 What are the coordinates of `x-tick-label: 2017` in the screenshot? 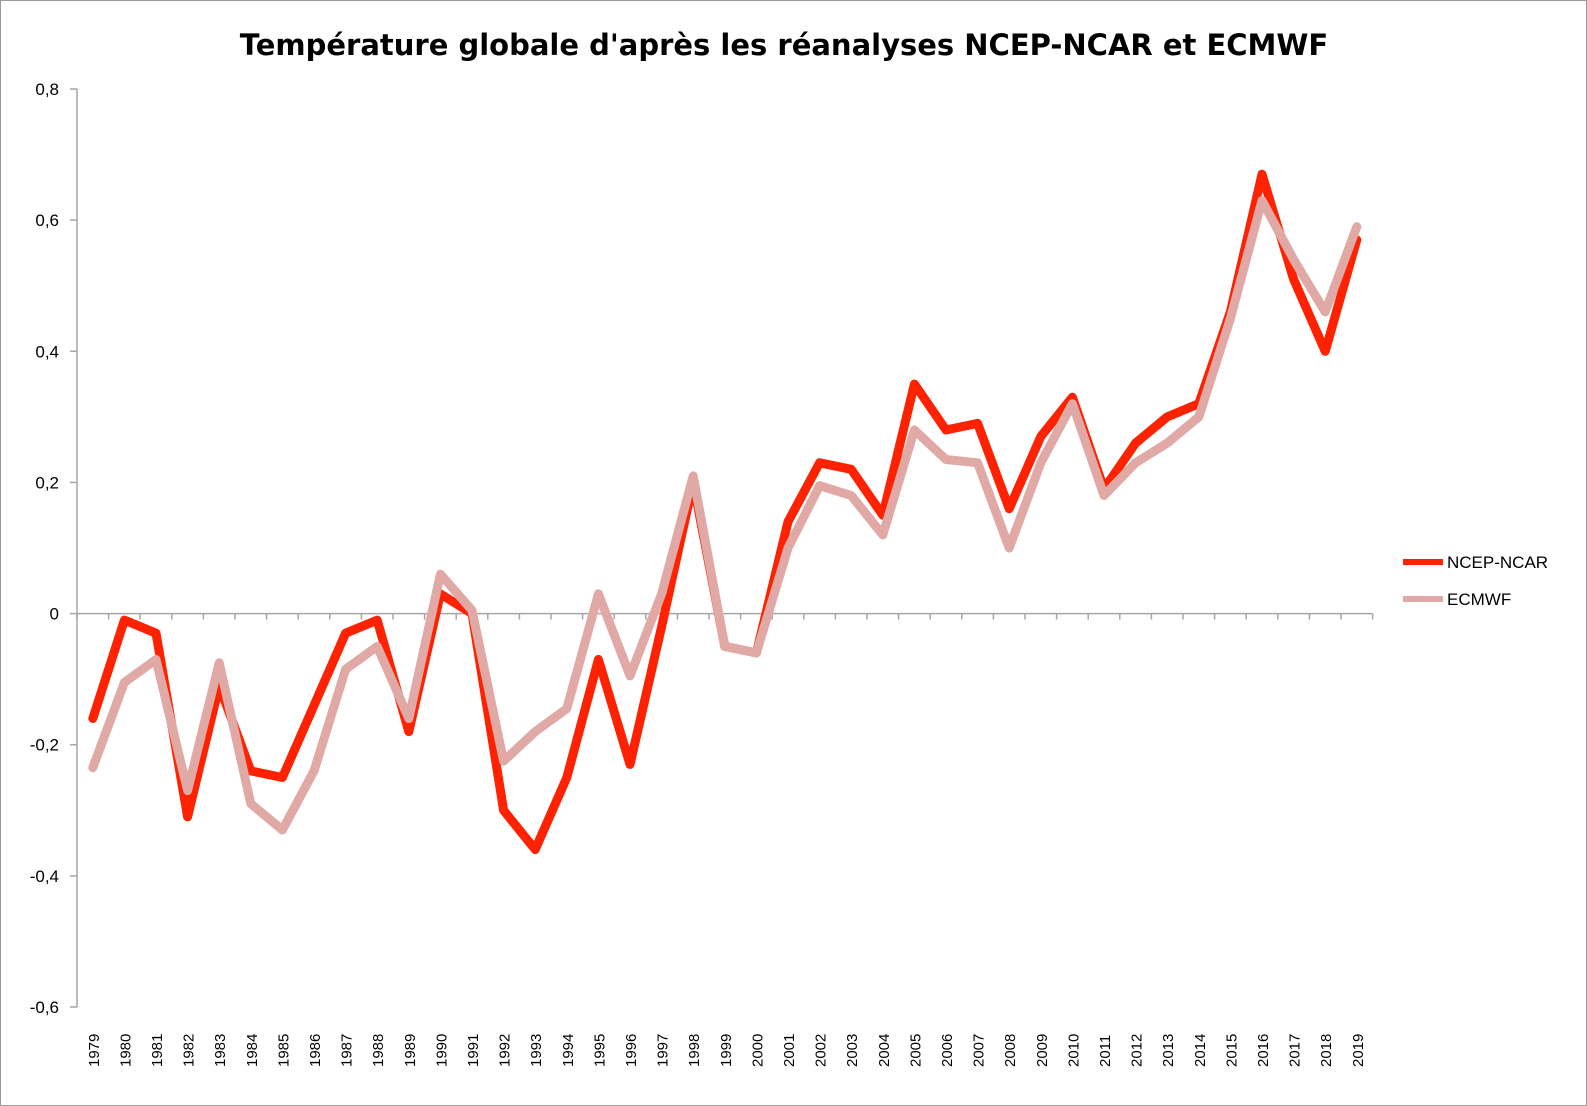 It's located at (1295, 1050).